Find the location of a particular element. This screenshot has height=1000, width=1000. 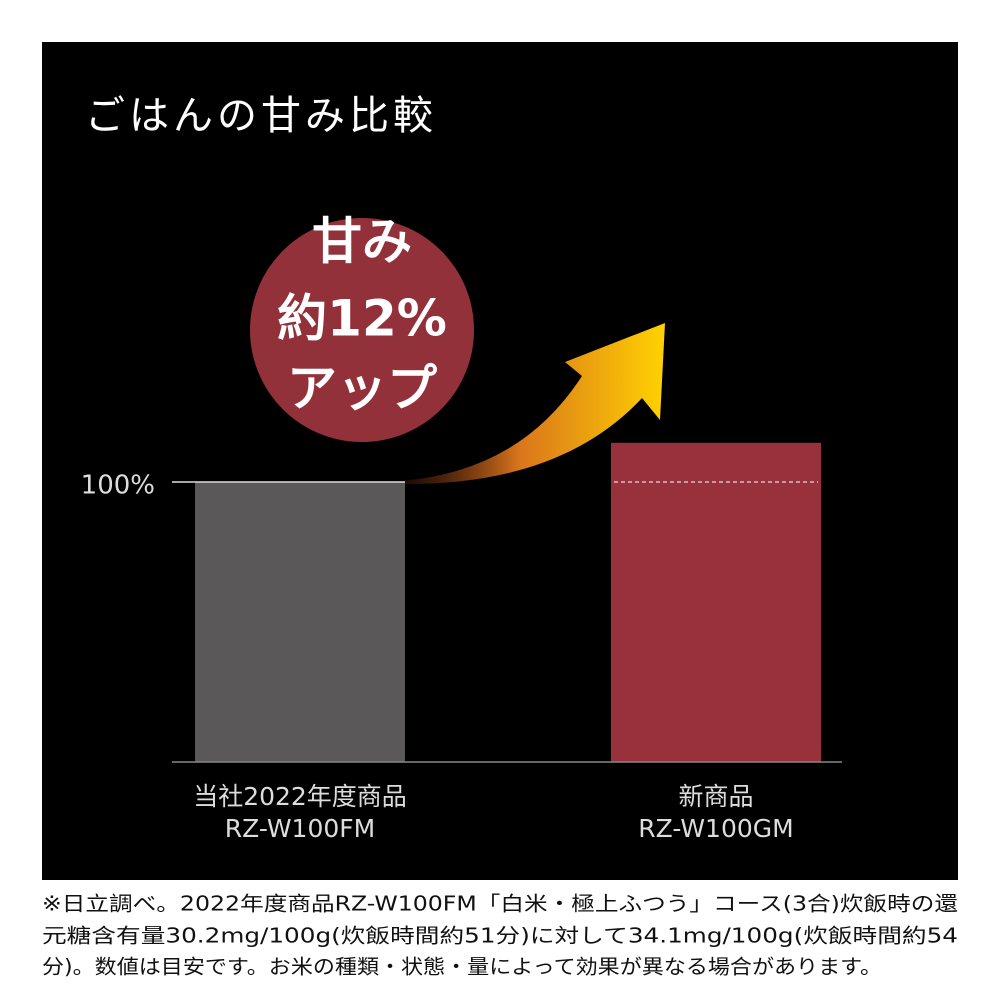

footnote: 分)。数値は目安です。お米の種類・状態・量によって効果が異なる場合があります。 is located at coordinates (462, 967).